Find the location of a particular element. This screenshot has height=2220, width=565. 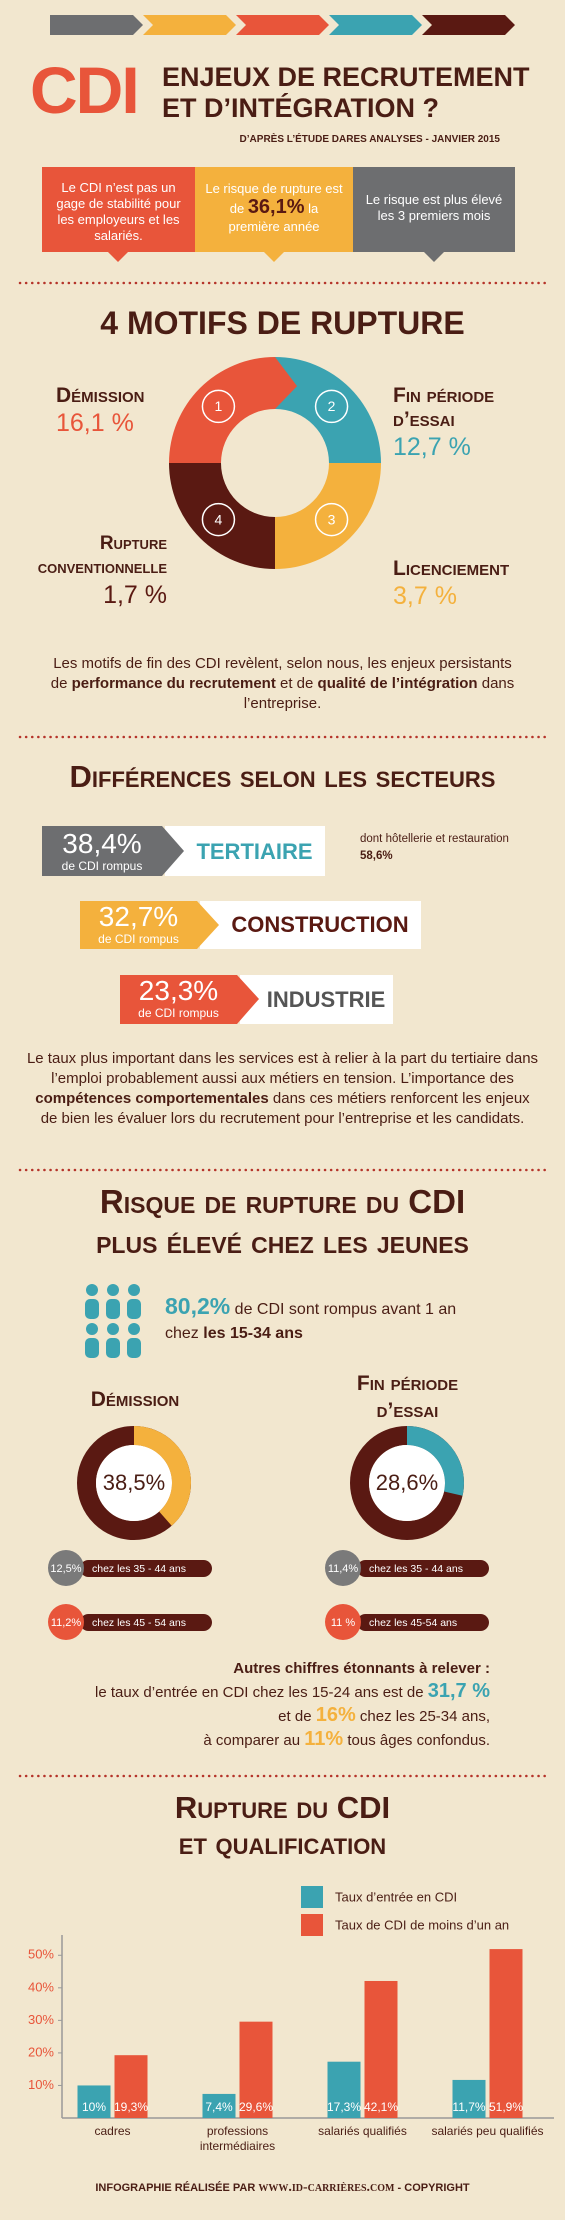

donut-arc is located at coordinates (163, 1476).